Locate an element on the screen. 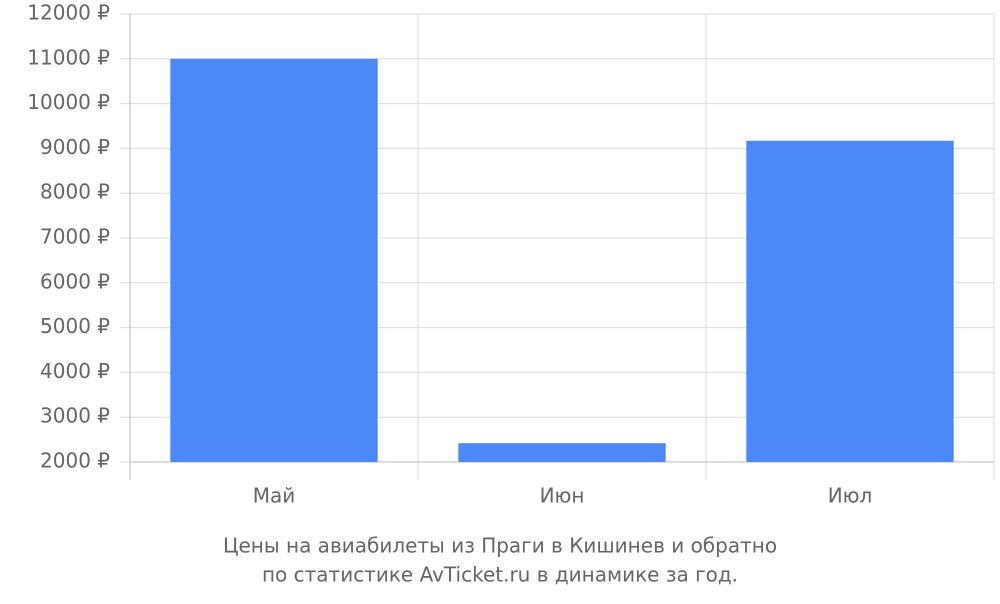 Image resolution: width=1000 pixels, height=604 pixels. y-tick-label: 2000 ₽ is located at coordinates (75, 461).